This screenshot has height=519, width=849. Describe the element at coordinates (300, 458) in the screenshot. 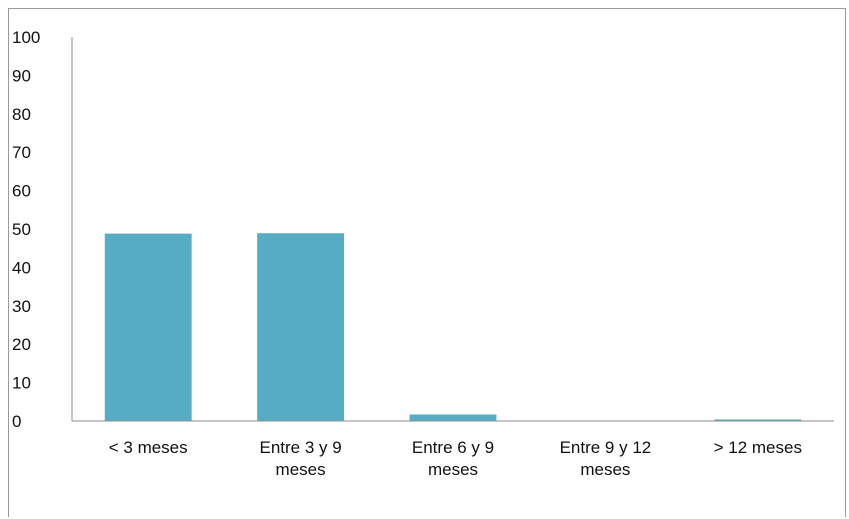

I see `x-tick-label: Entre 3 y 9 meses` at that location.